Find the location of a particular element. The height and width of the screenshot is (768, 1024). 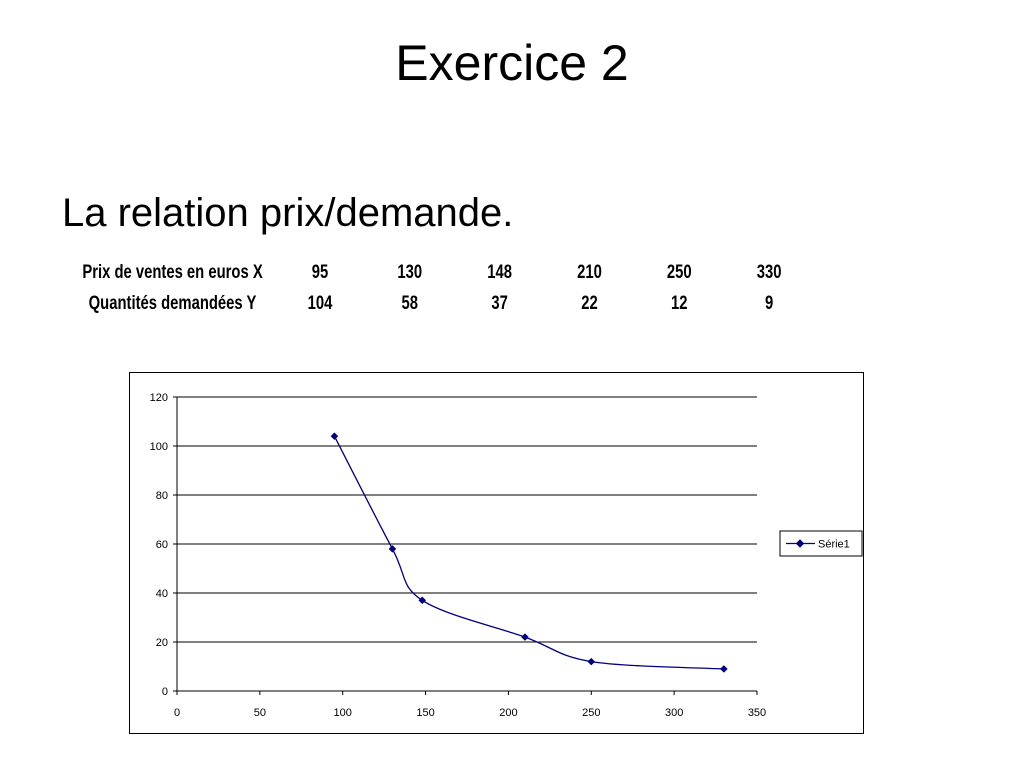

slide-subtitle: La relation prix/demande. is located at coordinates (288, 213).